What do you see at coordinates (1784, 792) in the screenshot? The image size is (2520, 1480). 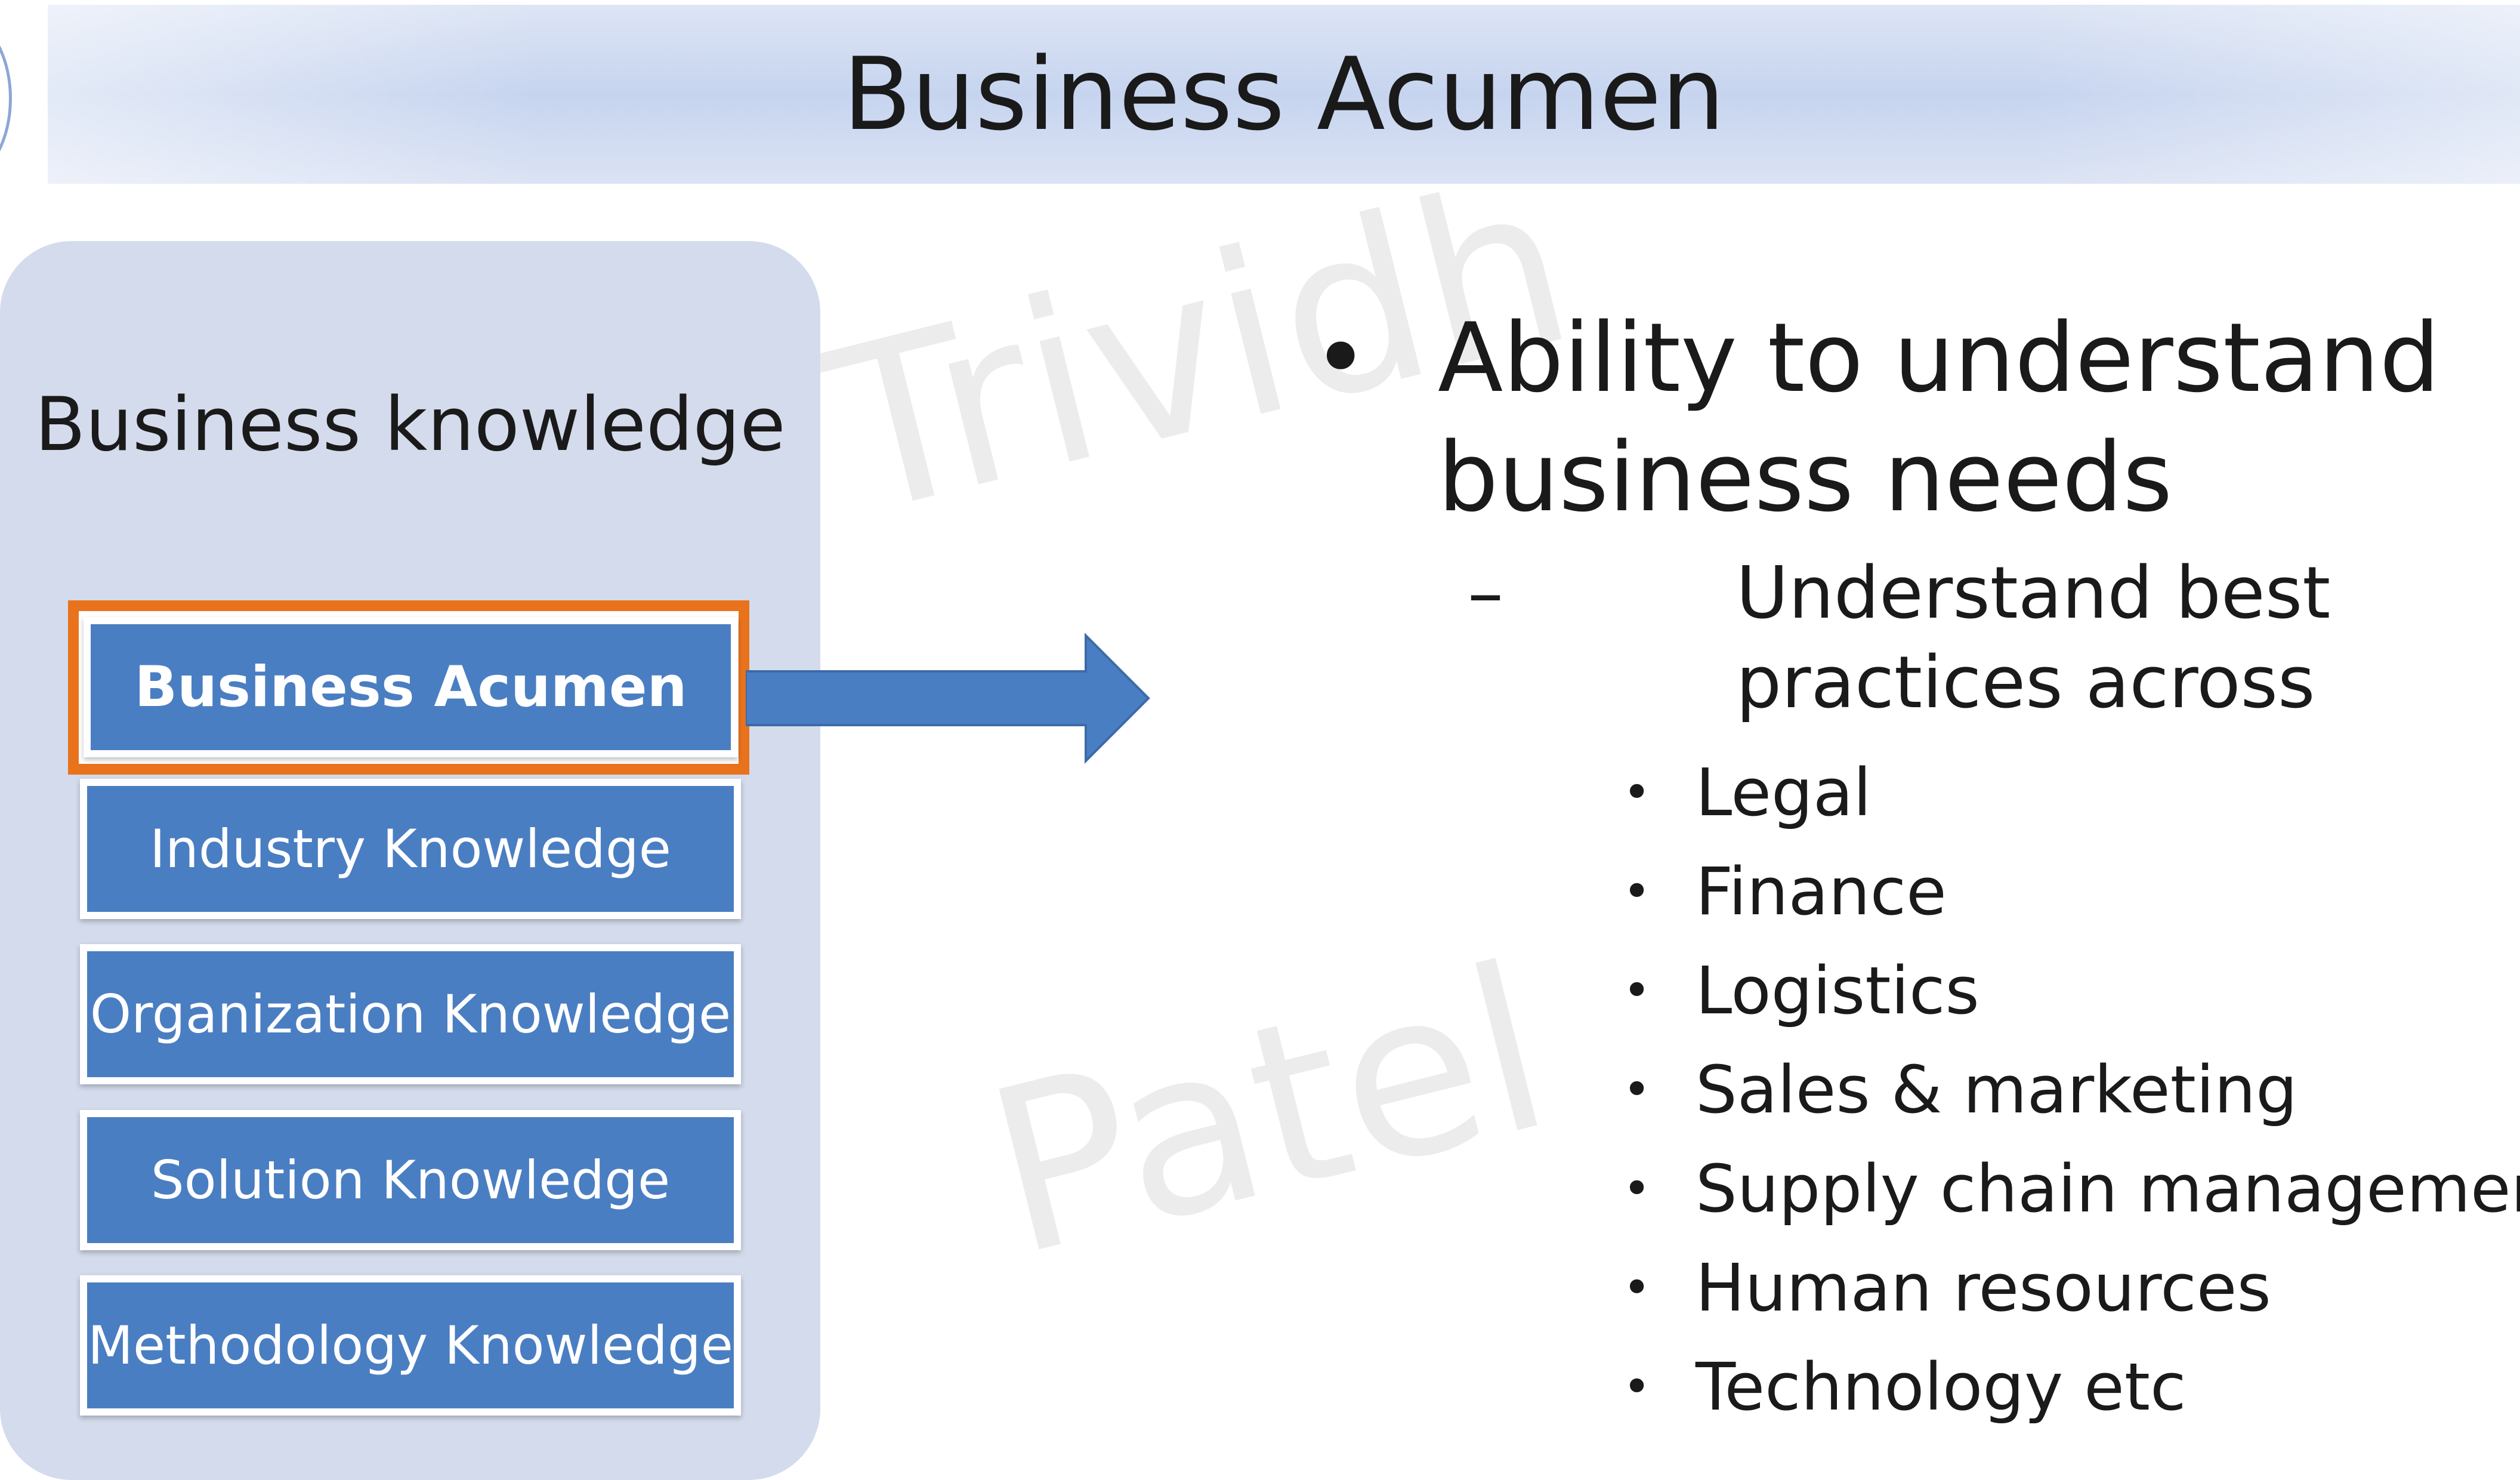 I see `list-item-text: Legal` at bounding box center [1784, 792].